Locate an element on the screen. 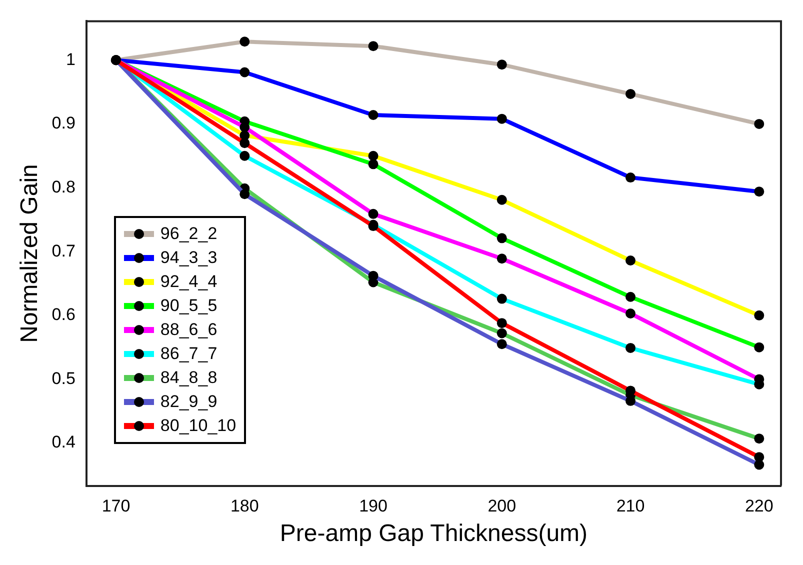 The image size is (803, 565). y-axis-title: Normalized Gain is located at coordinates (30, 253).